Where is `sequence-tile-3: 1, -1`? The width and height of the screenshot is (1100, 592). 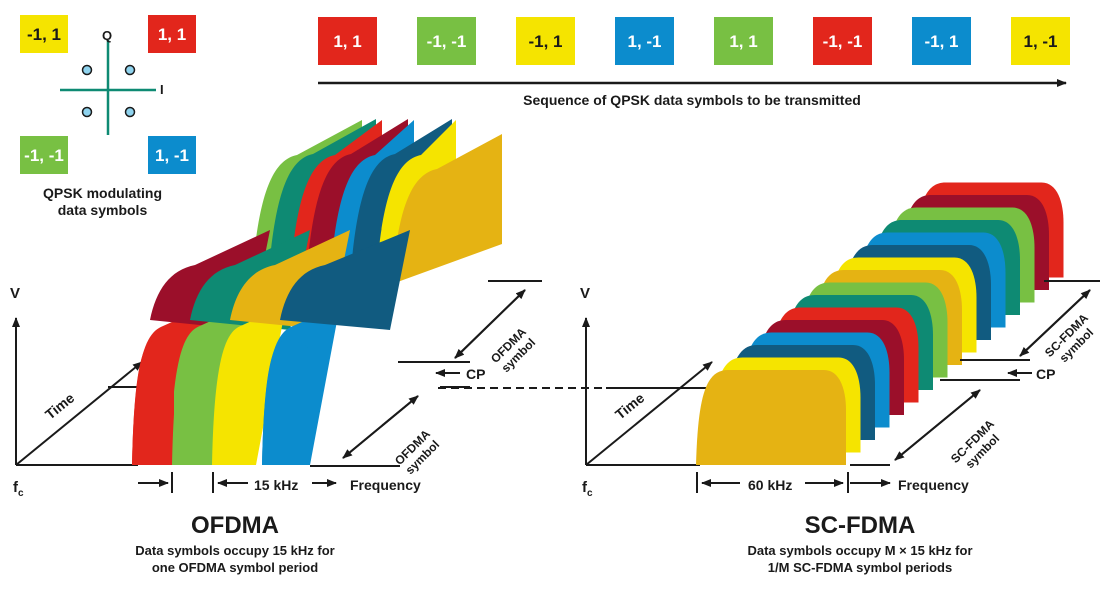 sequence-tile-3: 1, -1 is located at coordinates (644, 41).